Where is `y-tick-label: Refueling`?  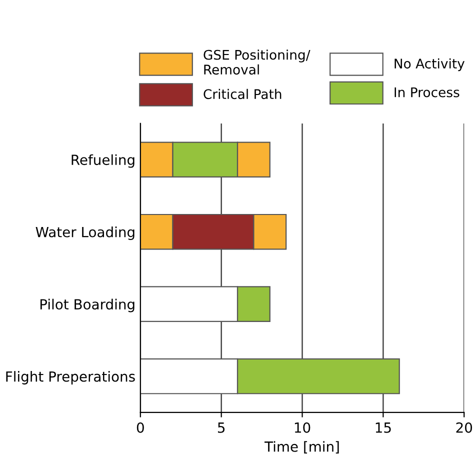
y-tick-label: Refueling is located at coordinates (103, 161).